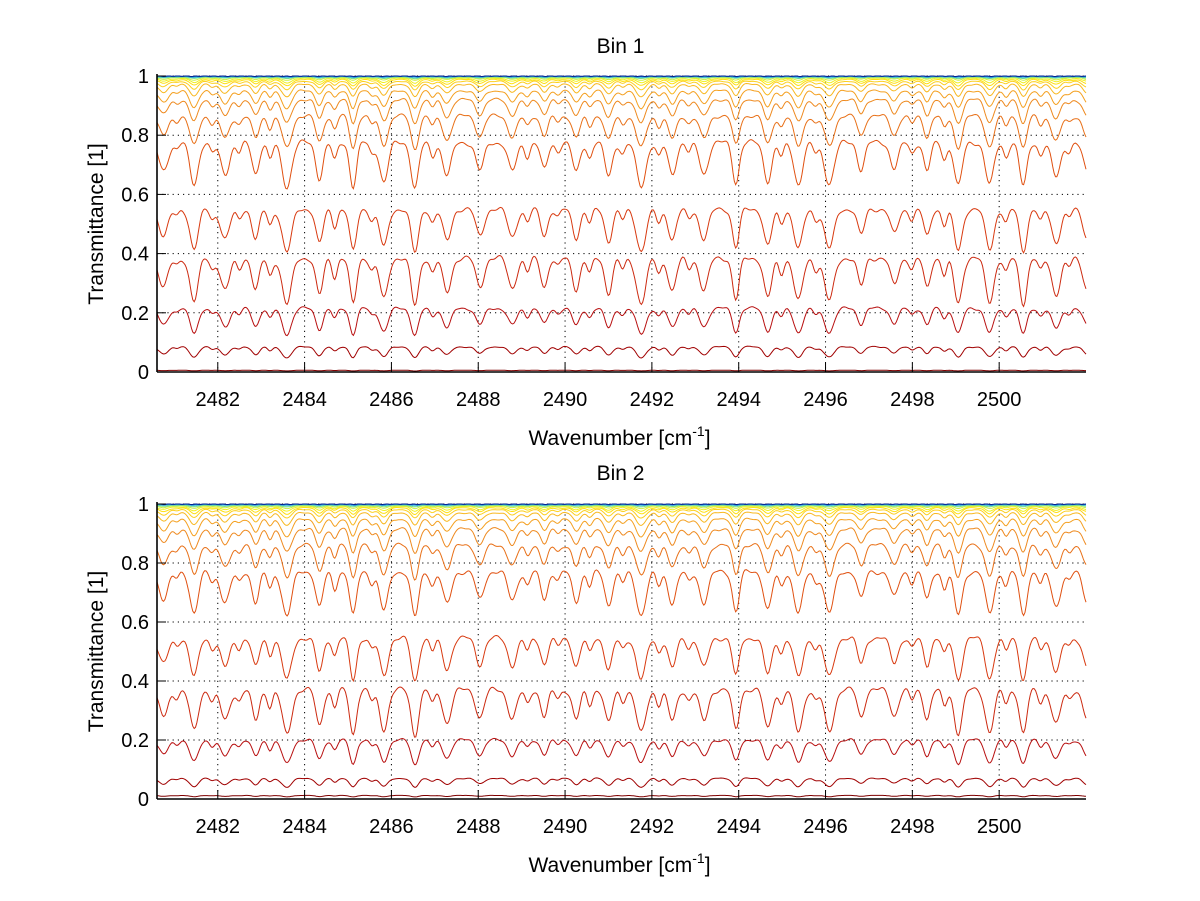 The image size is (1200, 901). I want to click on chart-title: Bin 1, so click(621, 46).